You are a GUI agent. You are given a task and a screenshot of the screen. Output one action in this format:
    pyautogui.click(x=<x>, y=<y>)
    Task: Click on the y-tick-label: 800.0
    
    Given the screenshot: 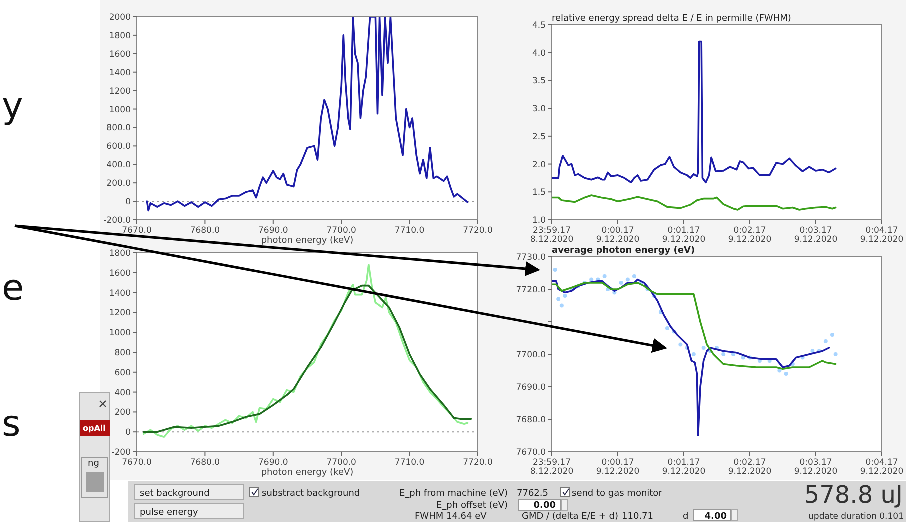 What is the action you would take?
    pyautogui.click(x=118, y=129)
    